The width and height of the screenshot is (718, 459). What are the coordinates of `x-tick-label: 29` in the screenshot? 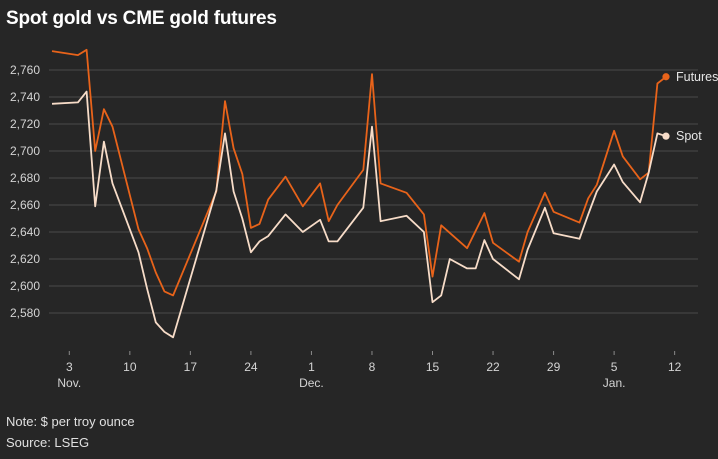 It's located at (554, 367).